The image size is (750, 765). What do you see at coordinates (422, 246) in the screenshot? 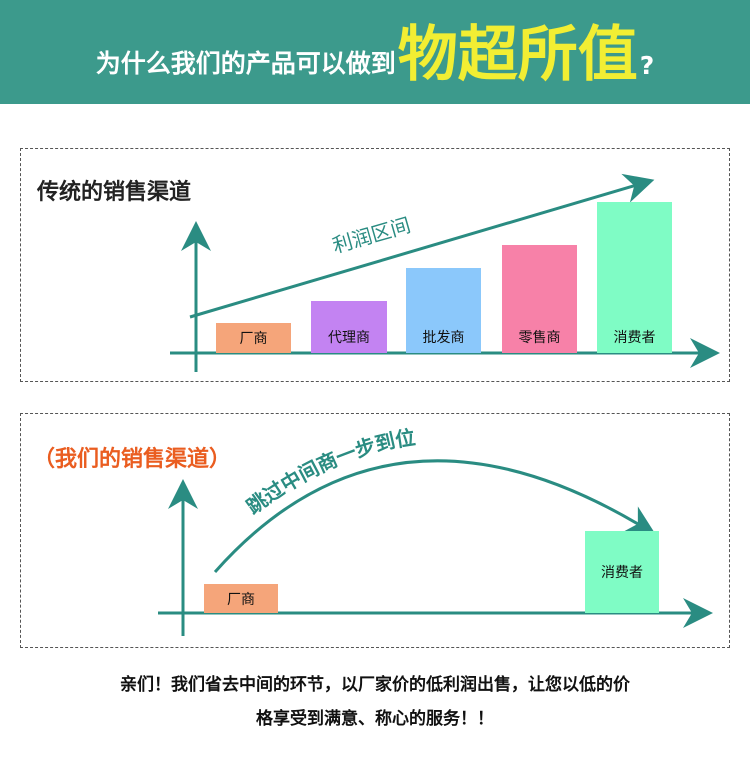
I see `profit-range-arrow` at bounding box center [422, 246].